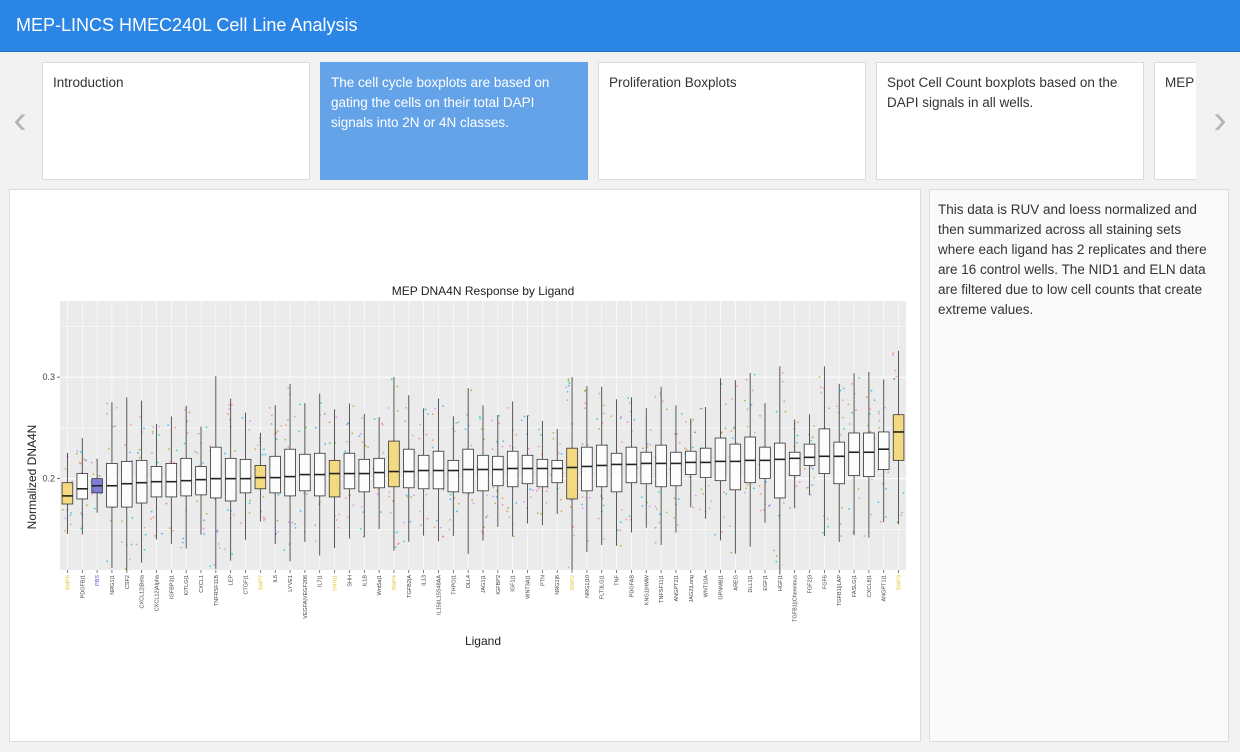  What do you see at coordinates (96, 485) in the screenshot?
I see `box-PBS` at bounding box center [96, 485].